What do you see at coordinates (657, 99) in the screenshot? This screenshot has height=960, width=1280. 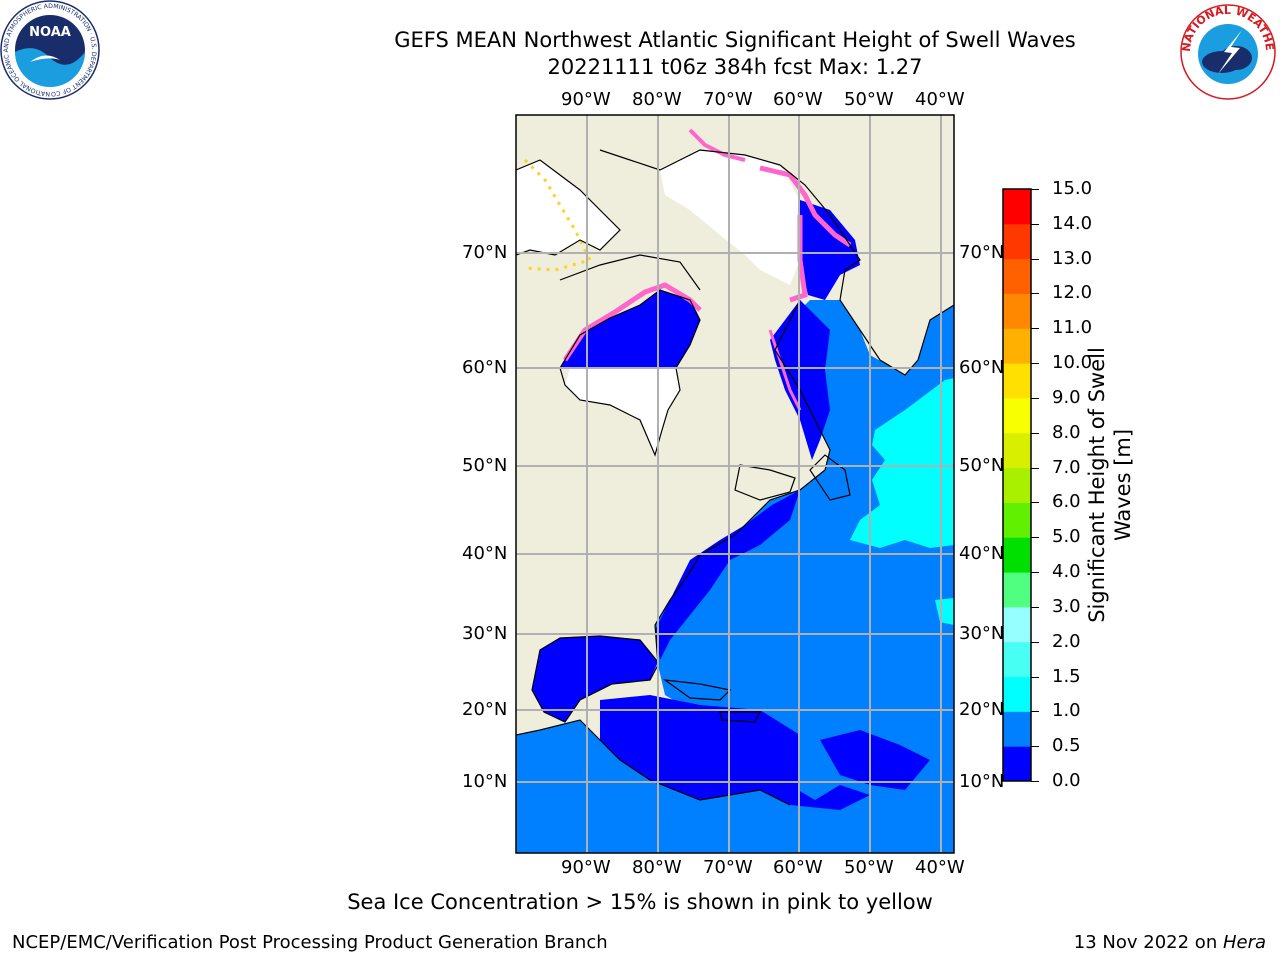 I see `lon-label-top: 80°W` at bounding box center [657, 99].